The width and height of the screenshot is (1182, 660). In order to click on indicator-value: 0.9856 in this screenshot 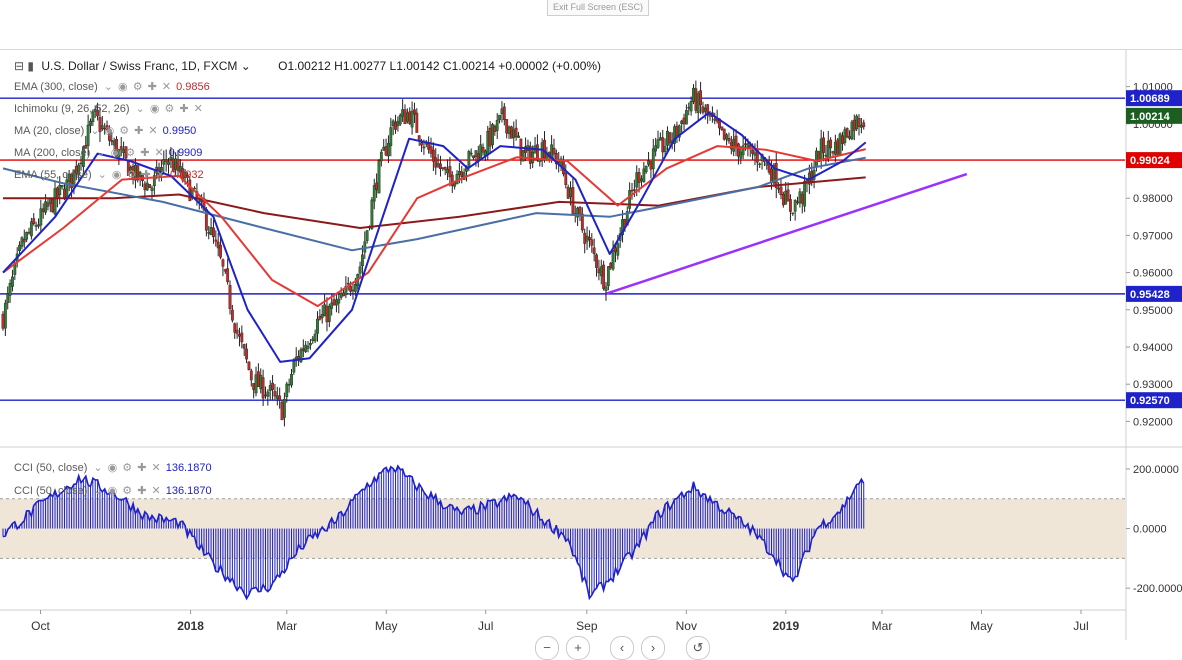, I will do `click(193, 87)`.